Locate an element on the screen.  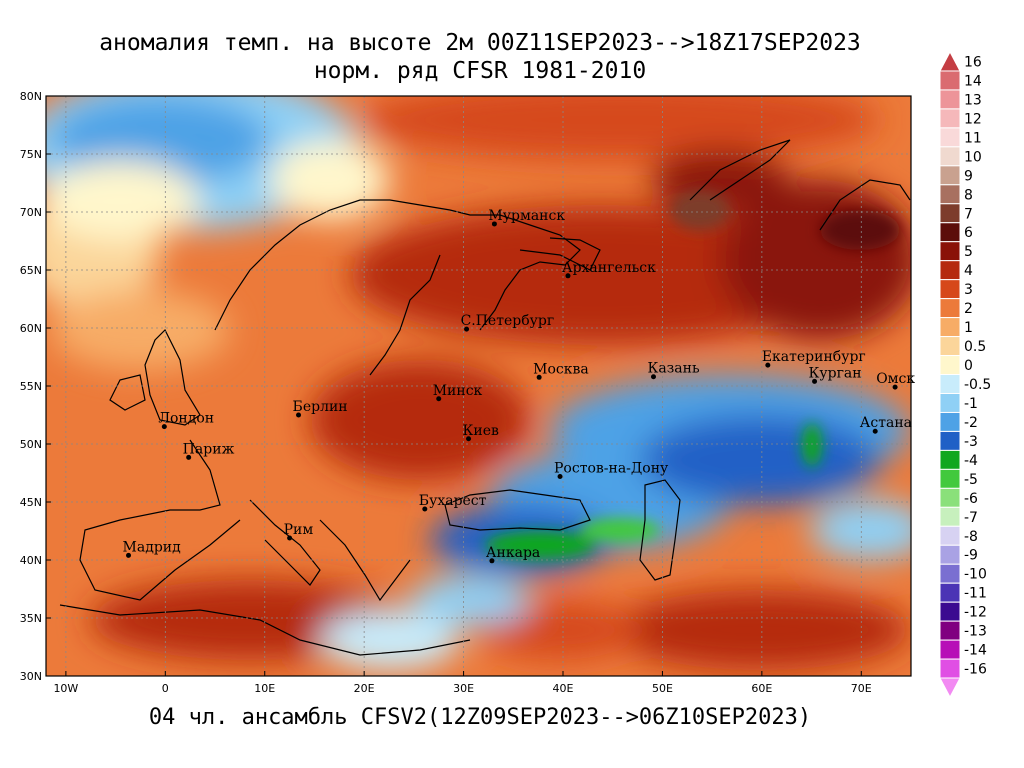
city-label: Москва is located at coordinates (561, 369).